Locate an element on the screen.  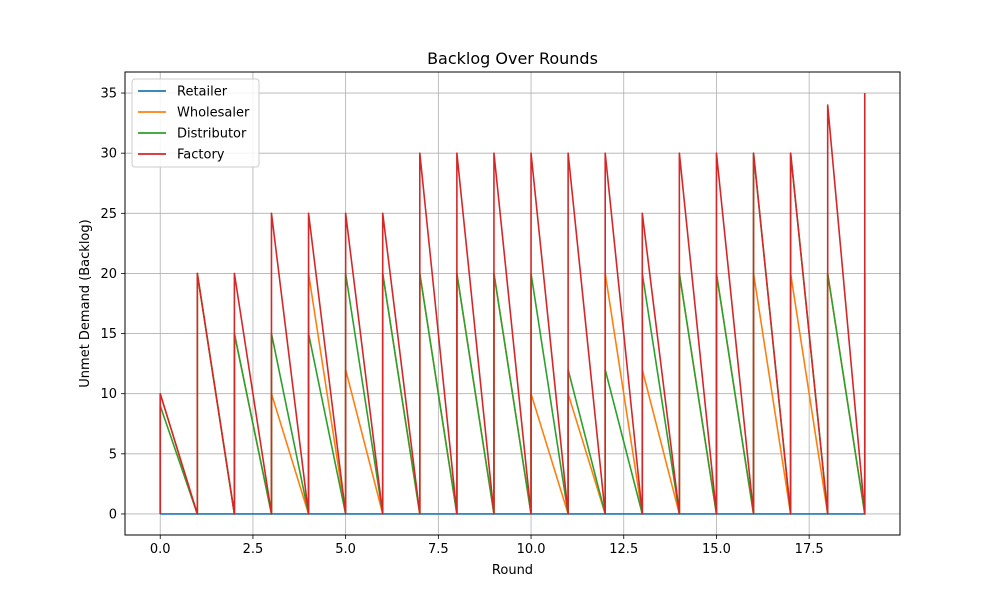
x-tick-label: 17.5 is located at coordinates (809, 549).